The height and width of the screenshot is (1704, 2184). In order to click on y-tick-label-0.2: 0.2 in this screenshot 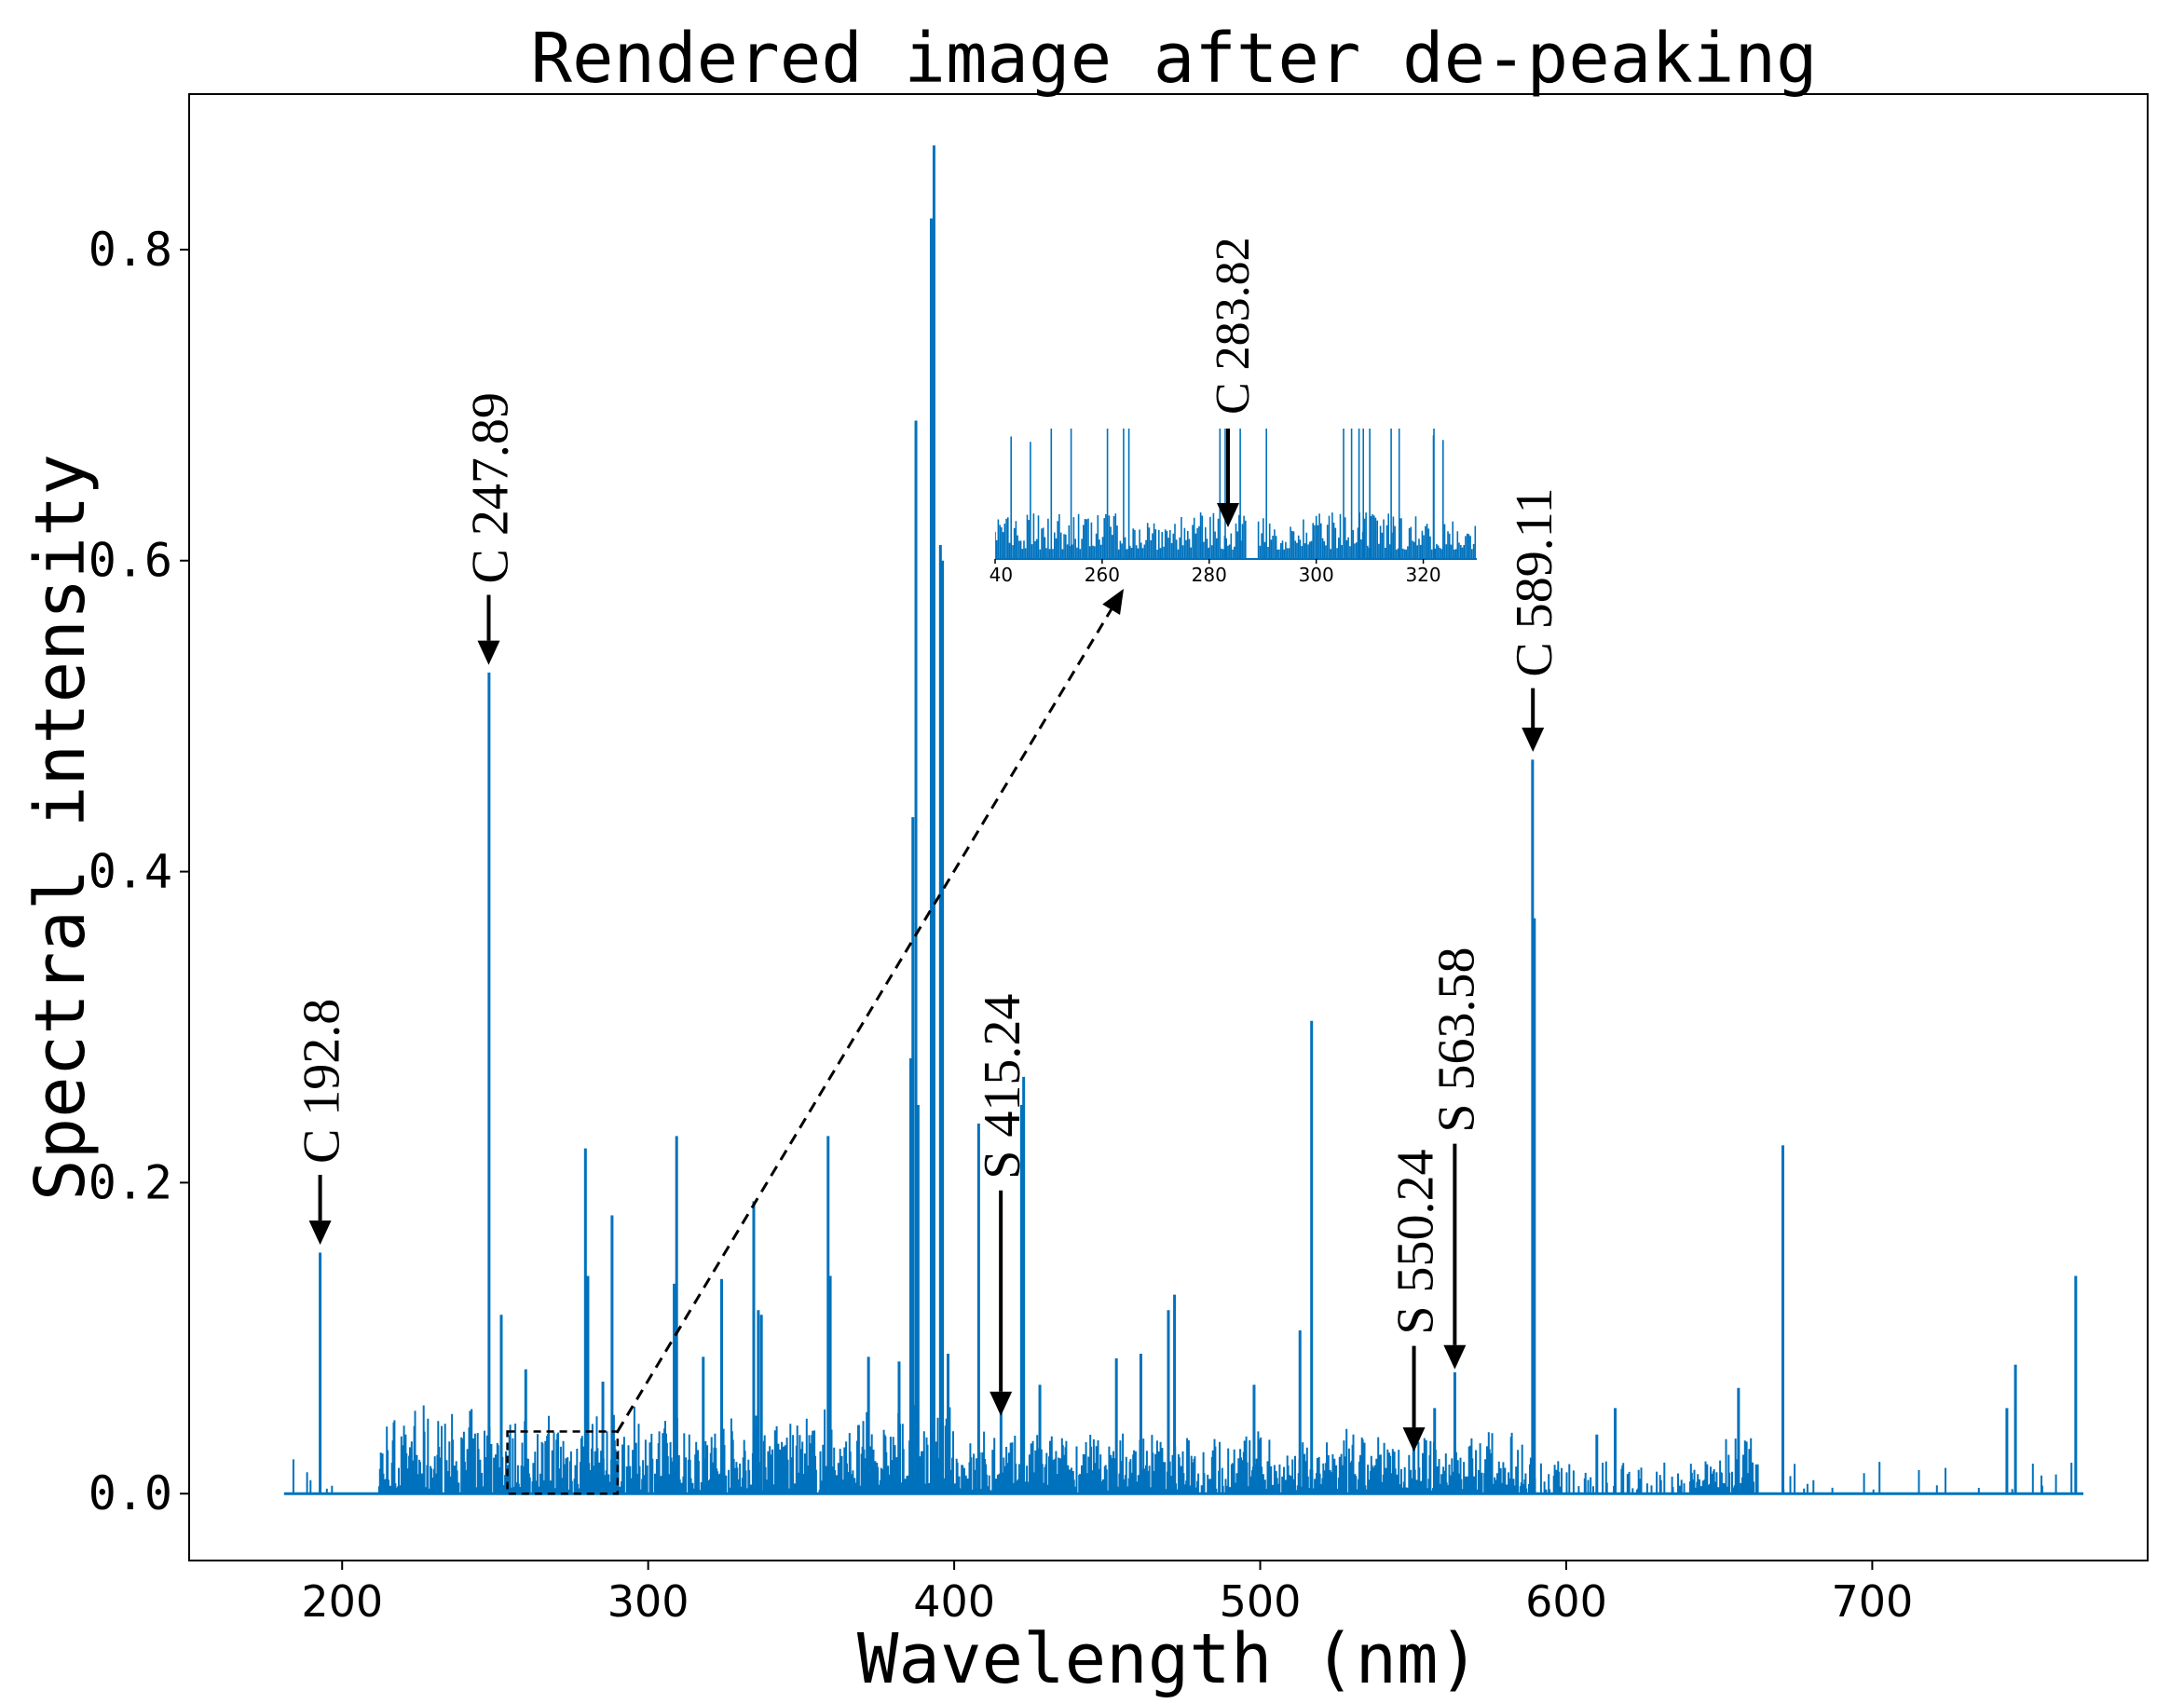, I will do `click(130, 1182)`.